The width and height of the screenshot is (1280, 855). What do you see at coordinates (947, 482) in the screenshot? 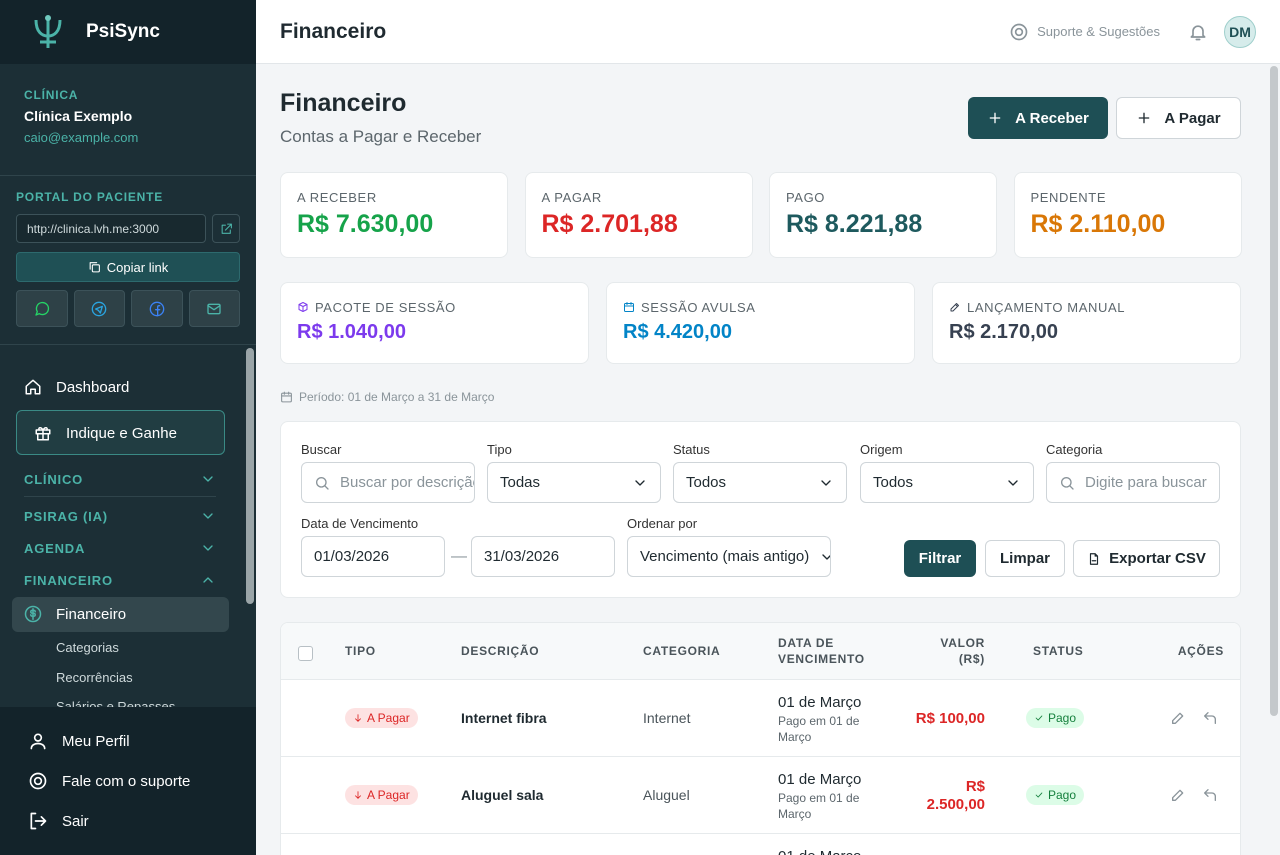
I see `origin-select: Todos` at bounding box center [947, 482].